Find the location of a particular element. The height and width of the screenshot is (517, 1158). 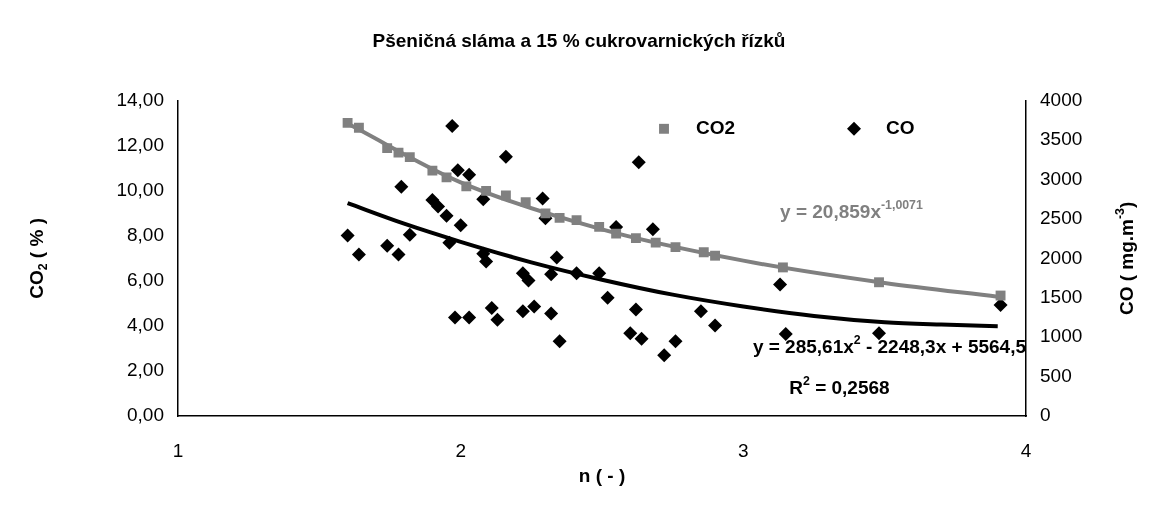

x-axis-title: n ( - ) is located at coordinates (602, 475).